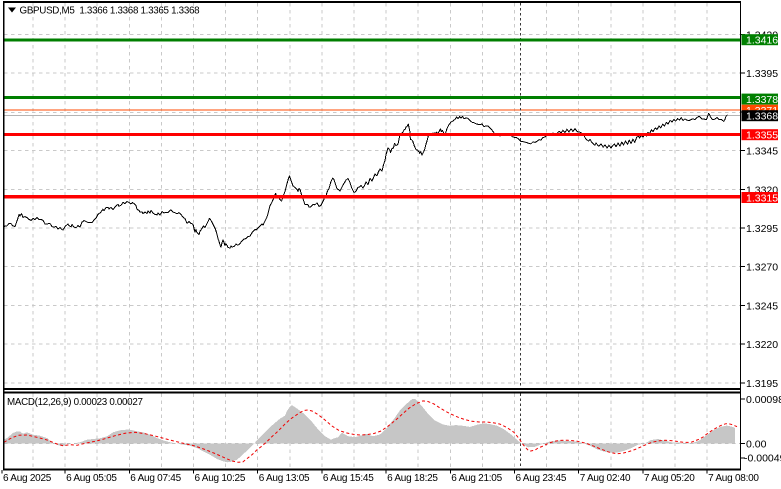 The width and height of the screenshot is (781, 489). I want to click on svg-text:GBPUSD,M5 1.3366 1.3368 1.336: GBPUSD,M5 1.3366 1.3368 1.3365 1.3368, so click(110, 11).